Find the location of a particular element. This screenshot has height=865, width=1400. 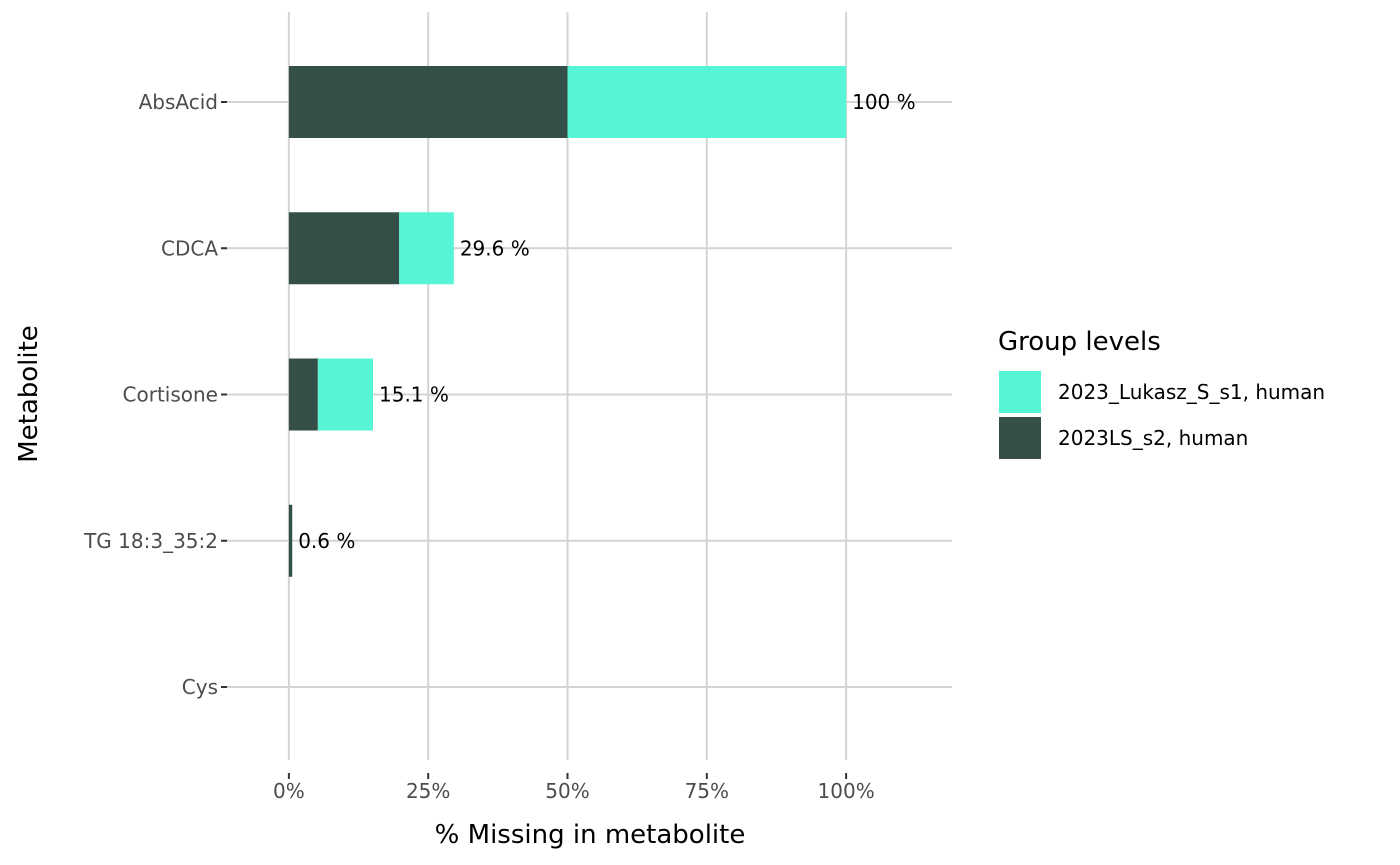

y-tick-label: TG 18:3_35:2 is located at coordinates (150, 541).